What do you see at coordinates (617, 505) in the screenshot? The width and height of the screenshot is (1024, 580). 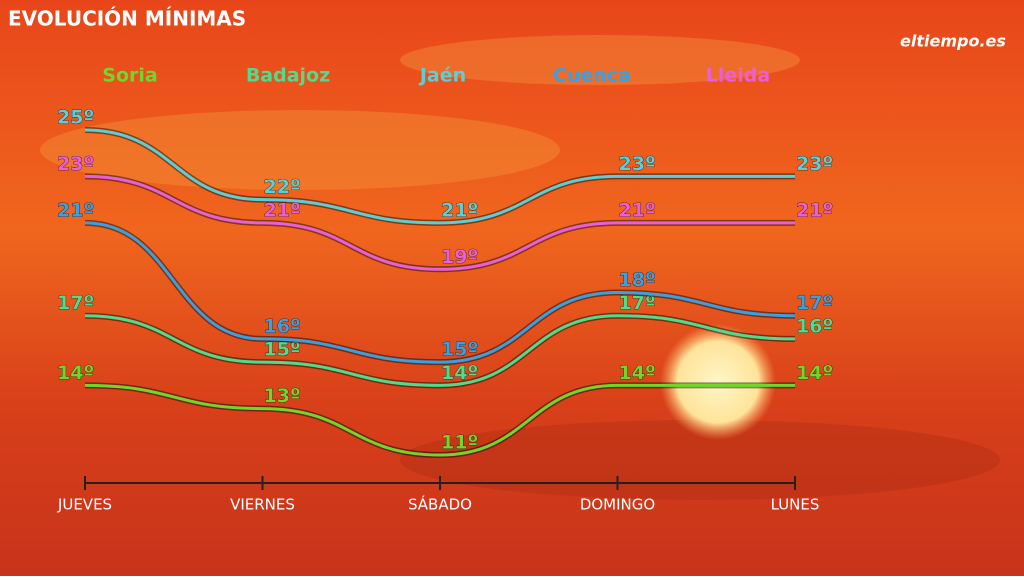 I see `x-tick-label: DOMINGO` at bounding box center [617, 505].